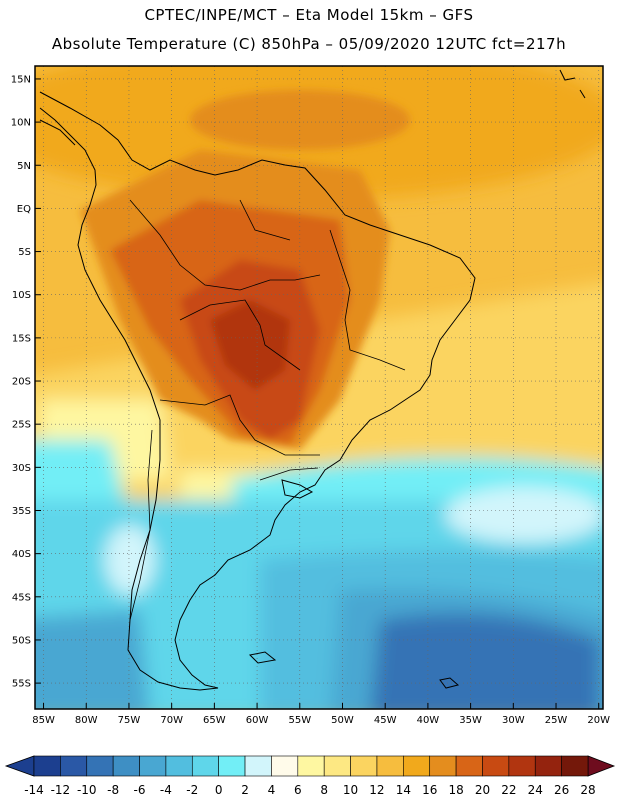 The width and height of the screenshot is (618, 800). What do you see at coordinates (43, 720) in the screenshot?
I see `lon-tick-label: 85W` at bounding box center [43, 720].